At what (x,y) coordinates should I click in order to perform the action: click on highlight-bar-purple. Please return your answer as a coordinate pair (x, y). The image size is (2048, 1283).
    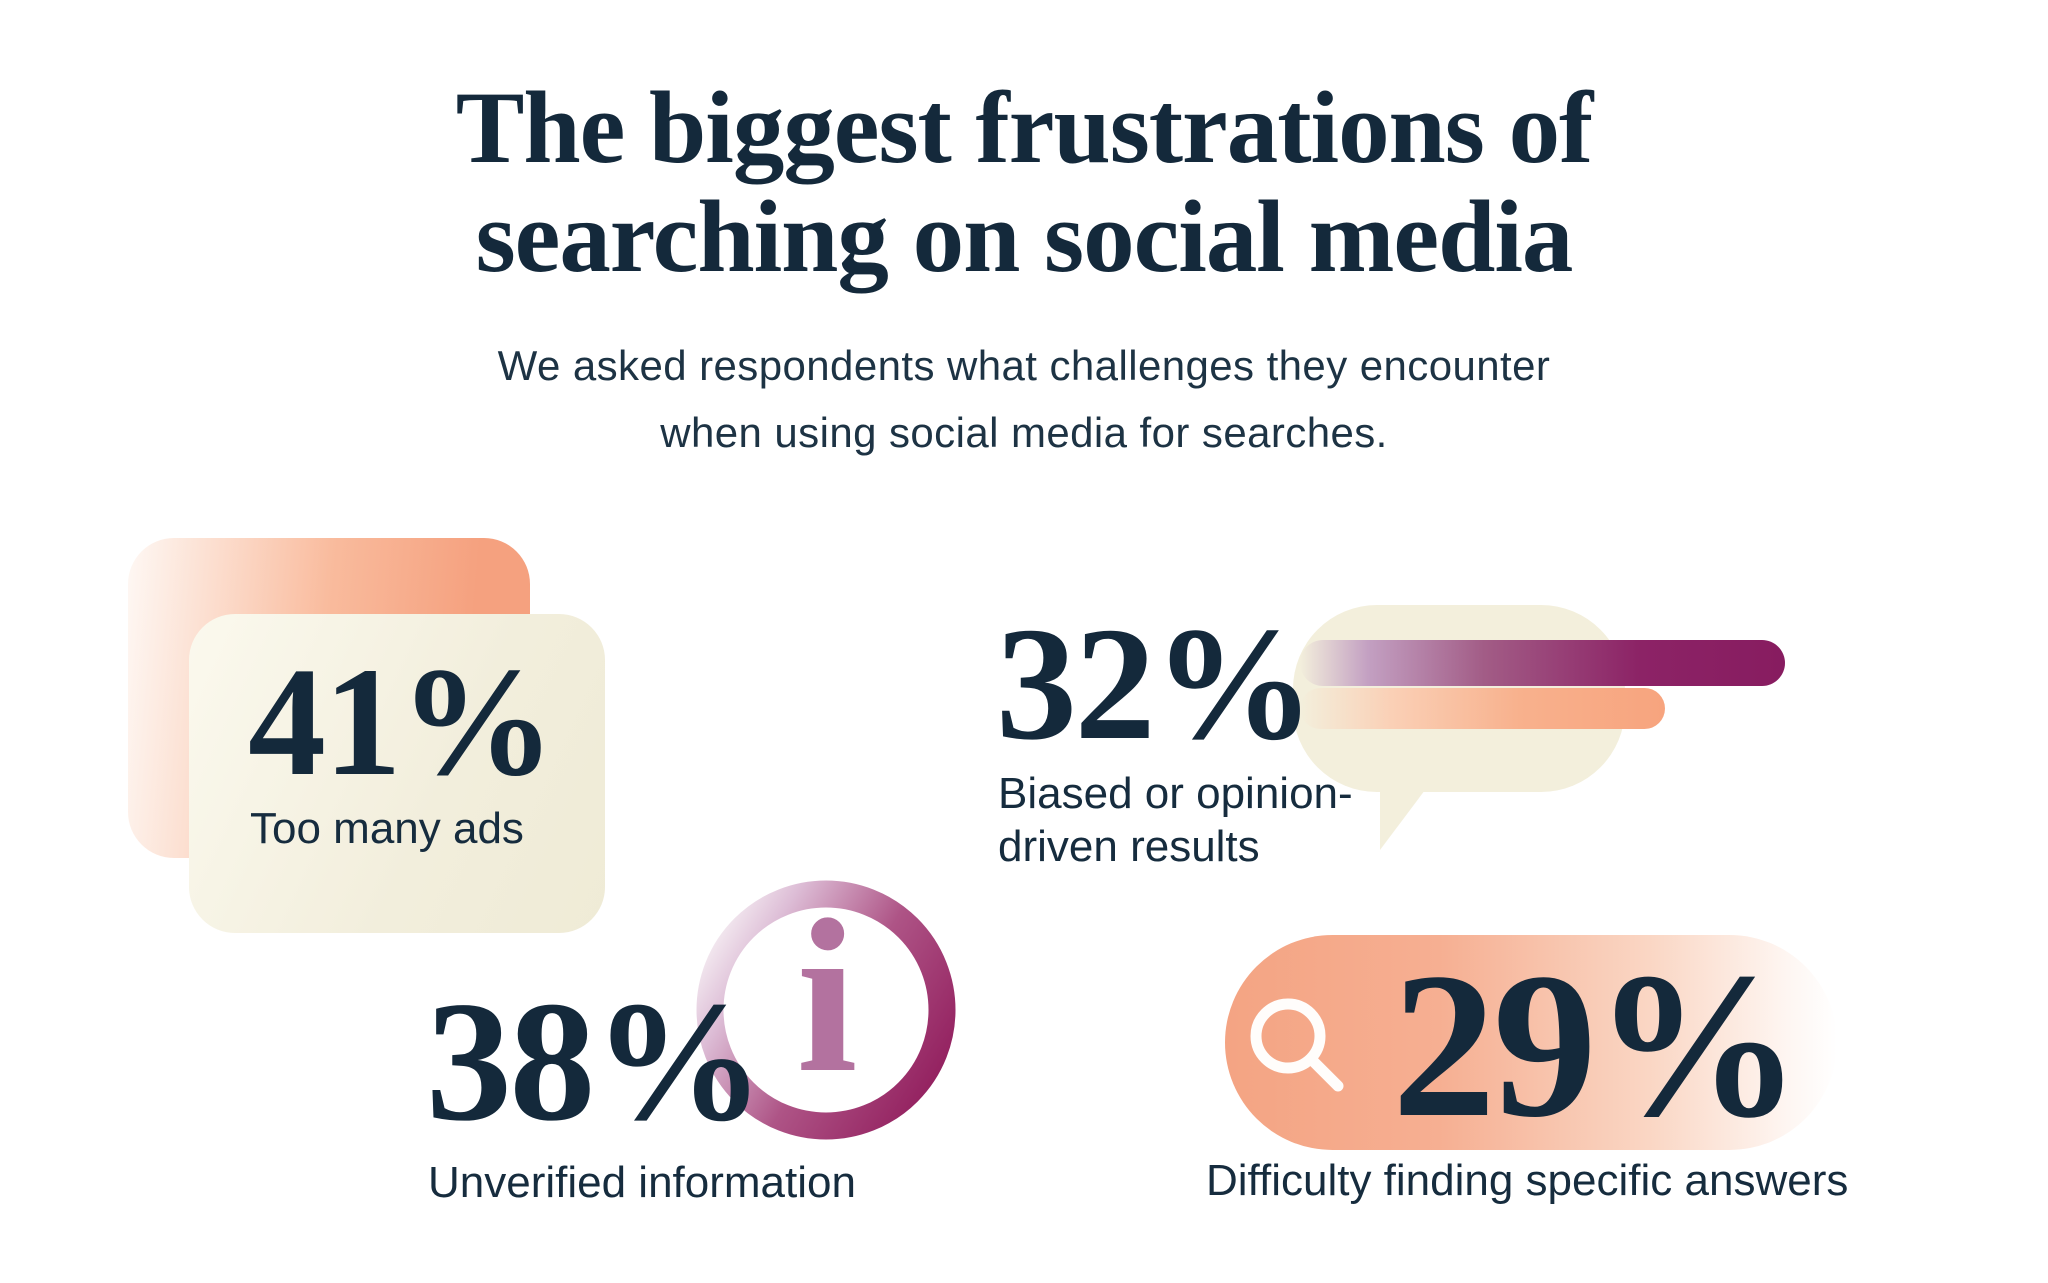
    Looking at the image, I should click on (1542, 663).